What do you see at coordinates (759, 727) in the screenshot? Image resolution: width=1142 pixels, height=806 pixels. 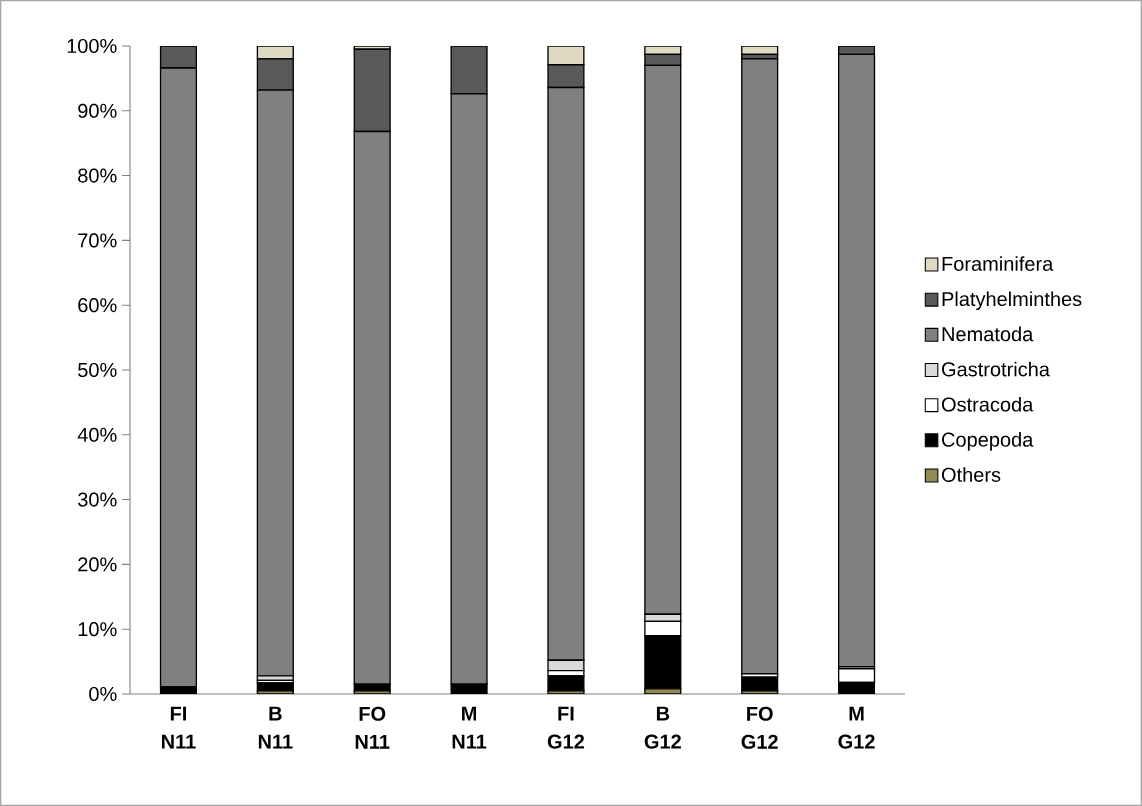 I see `x-tick-label: FO G12` at bounding box center [759, 727].